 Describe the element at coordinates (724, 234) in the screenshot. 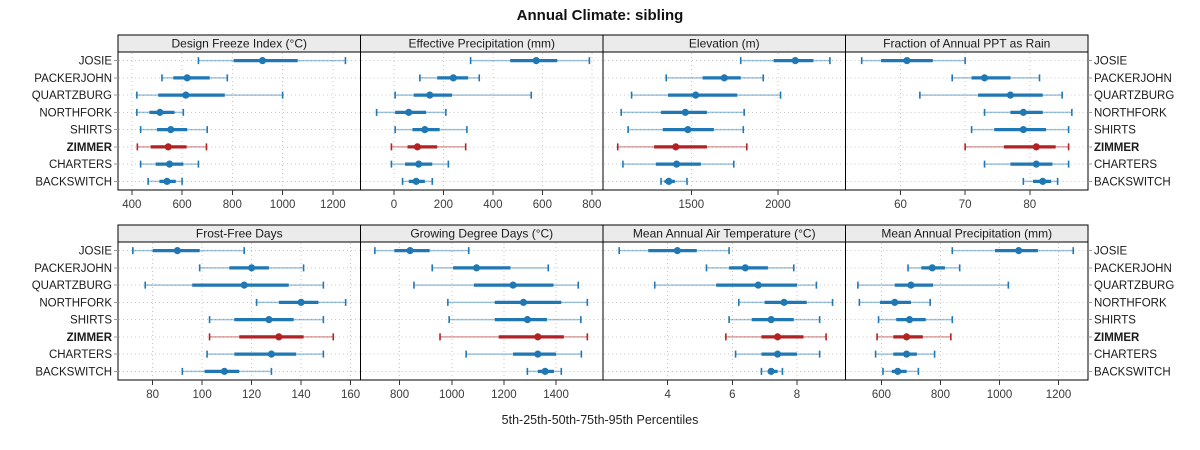

I see `strip-title-mean-annual-air-temperature-c: Mean Annual Air Temperature (°C)` at that location.